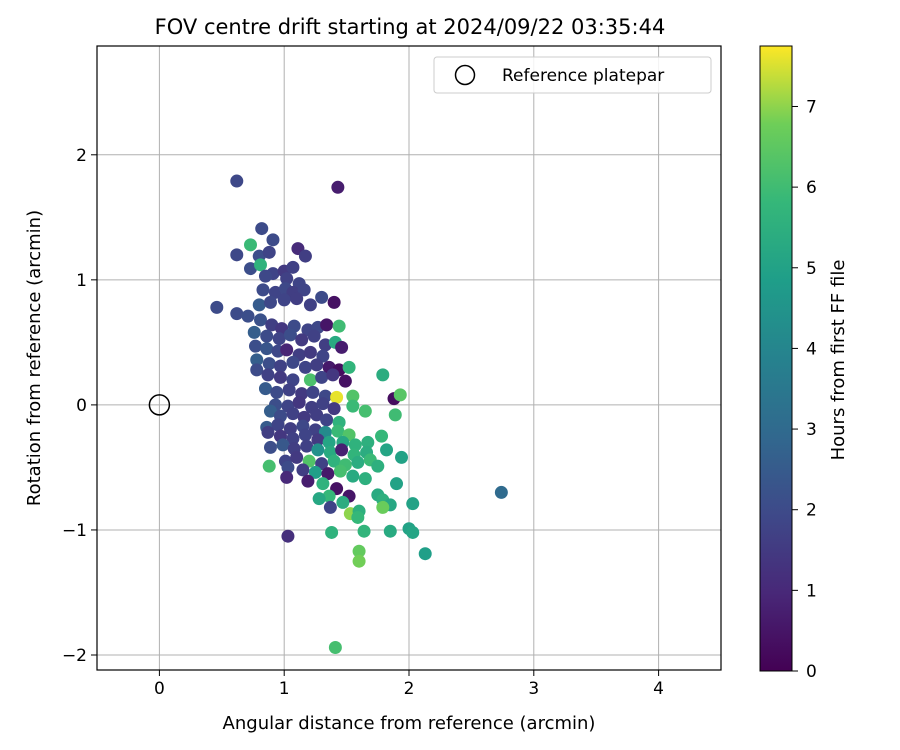  Describe the element at coordinates (34, 358) in the screenshot. I see `y-axis-label: Rotation from reference (arcmin)` at that location.